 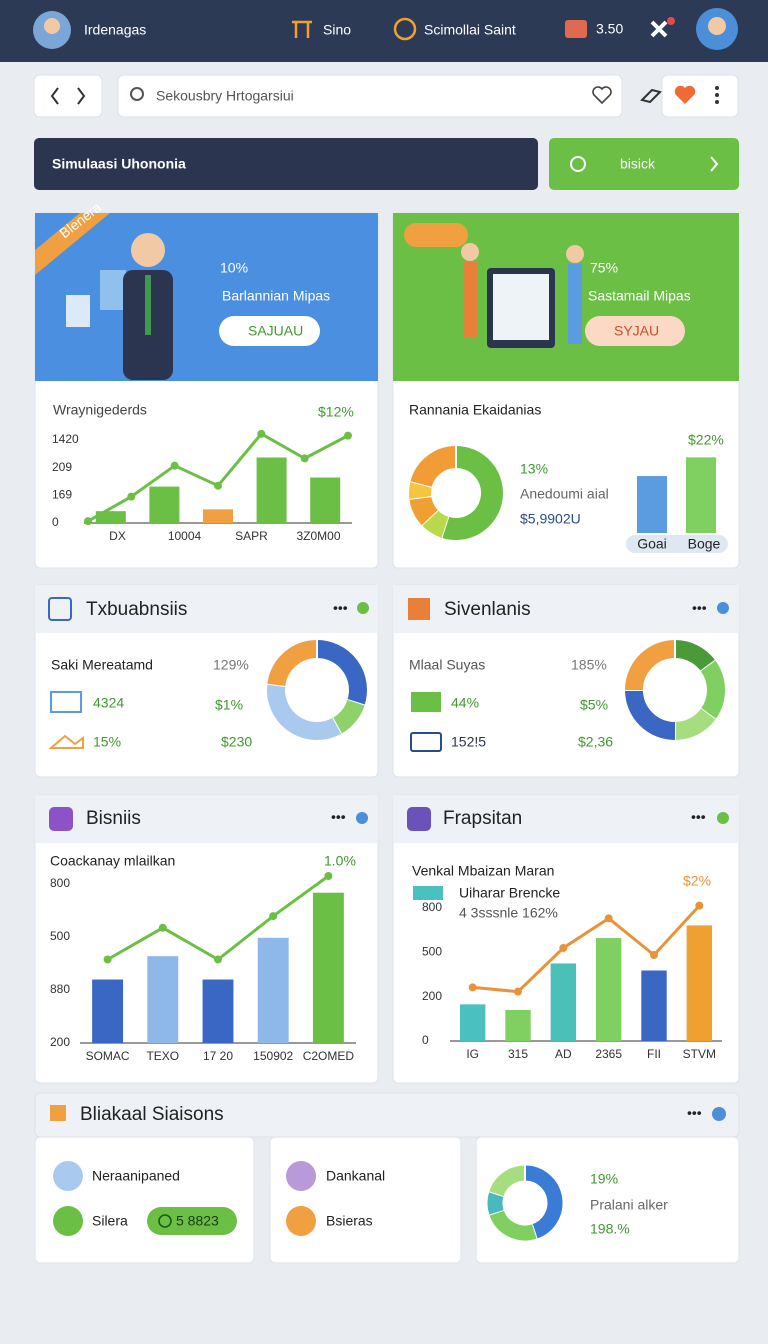 What do you see at coordinates (482, 818) in the screenshot?
I see `chart-title: Frapsitan` at bounding box center [482, 818].